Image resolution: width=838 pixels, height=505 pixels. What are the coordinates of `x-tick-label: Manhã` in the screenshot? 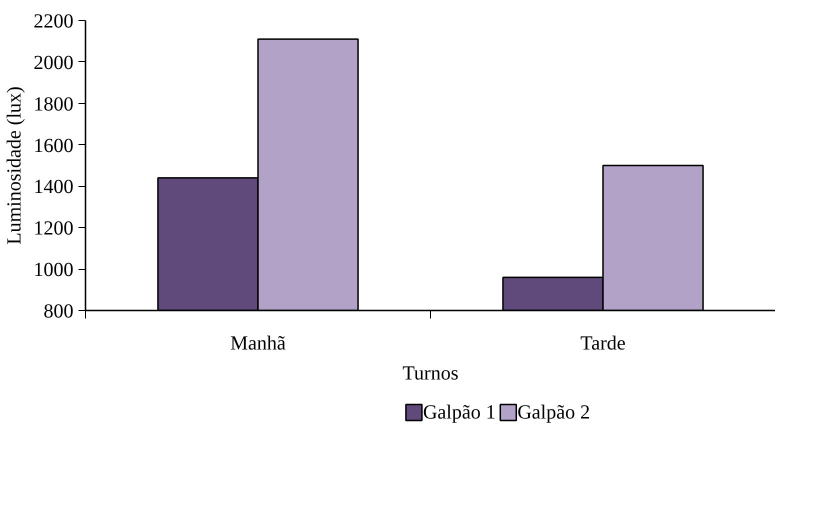 It's located at (258, 343).